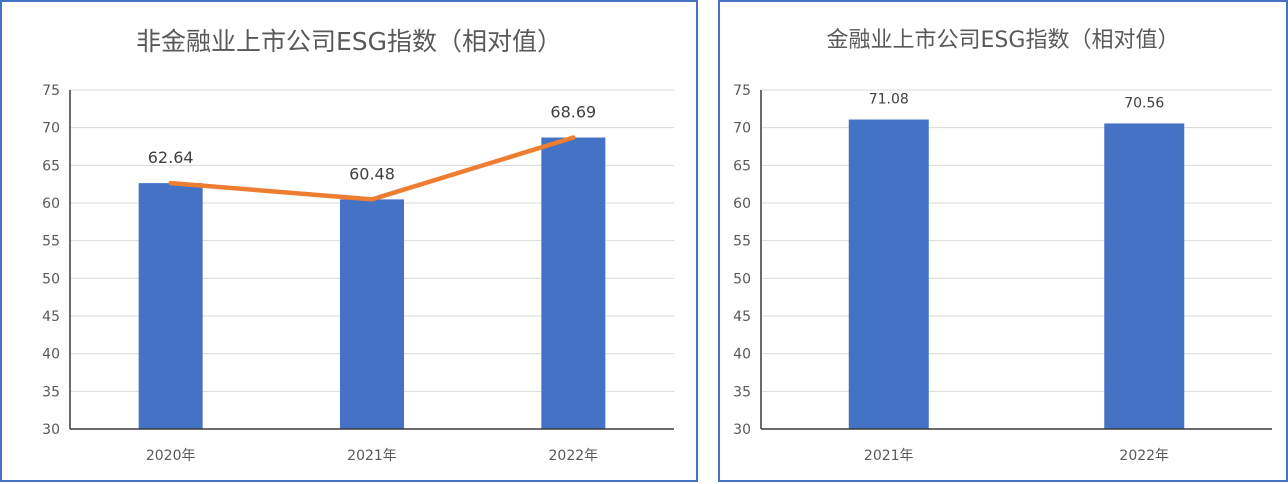  Describe the element at coordinates (171, 456) in the screenshot. I see `x-tick-label: 2020年` at that location.